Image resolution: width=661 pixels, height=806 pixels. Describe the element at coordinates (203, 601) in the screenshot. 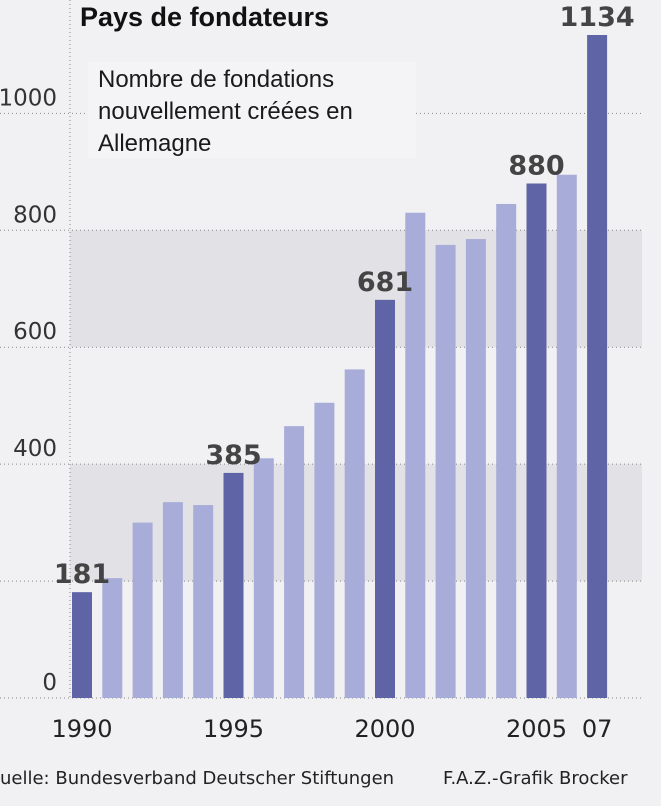

I see `bar-1994` at that location.